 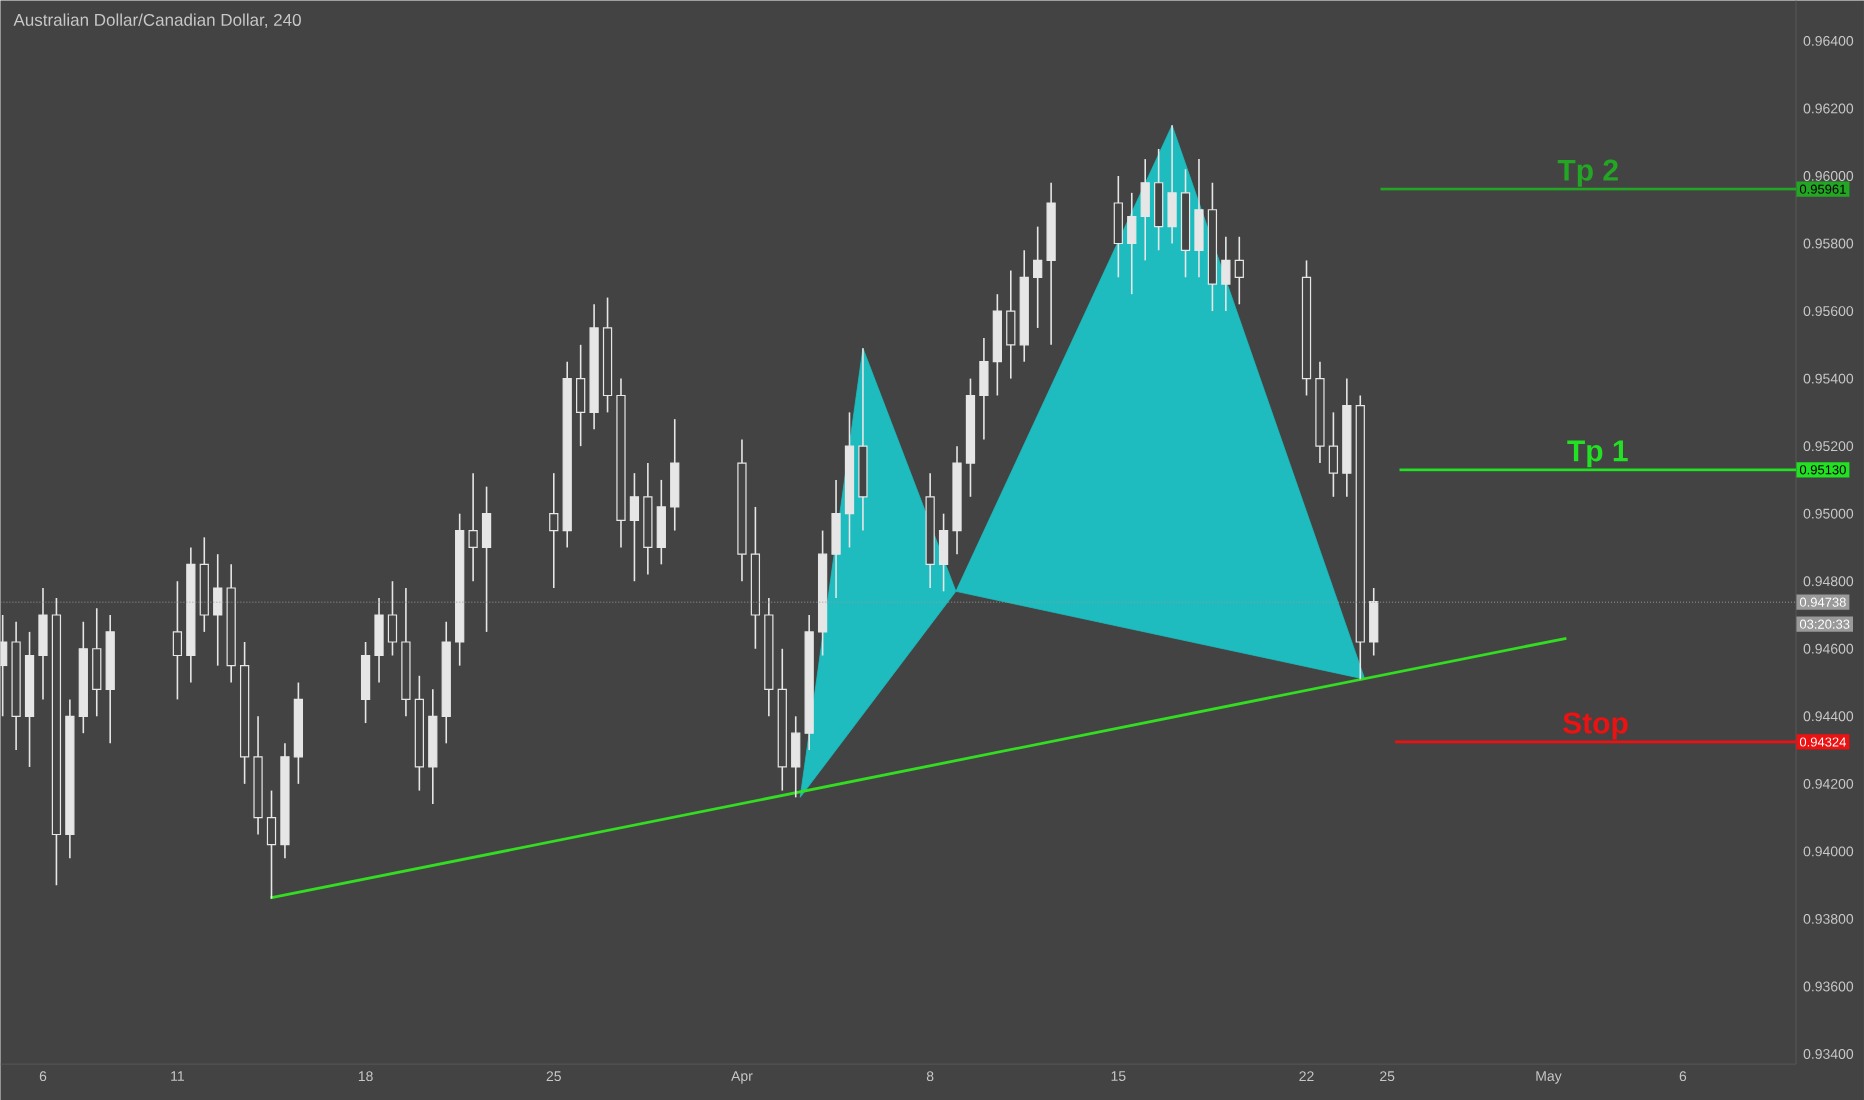 I want to click on series-label: Stop, so click(x=1595, y=726).